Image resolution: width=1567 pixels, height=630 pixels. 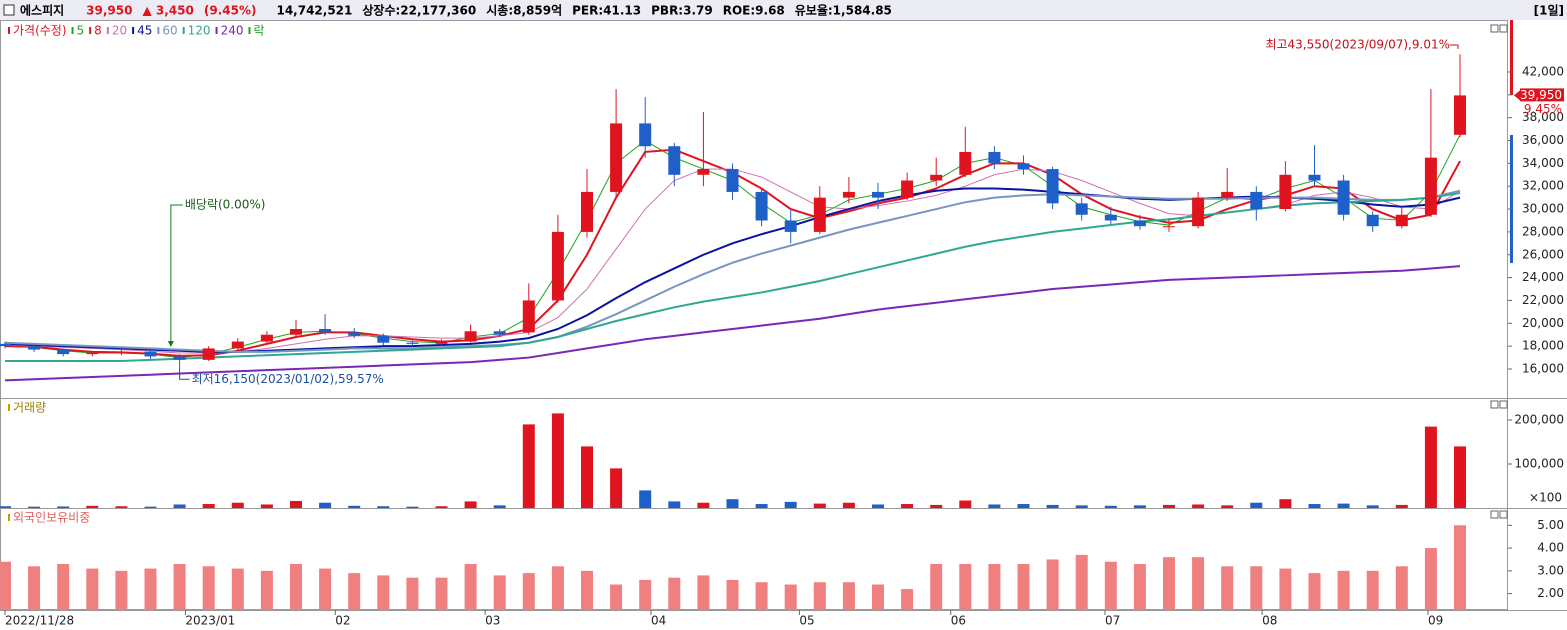 What do you see at coordinates (1543, 323) in the screenshot?
I see `y-tick-label: 20,000` at bounding box center [1543, 323].